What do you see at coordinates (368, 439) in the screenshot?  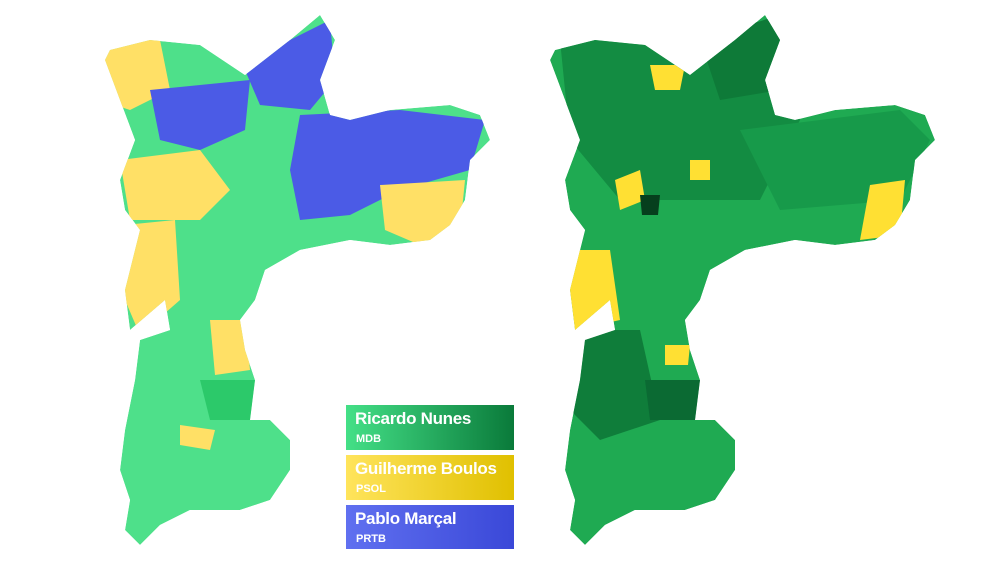 I see `legend-party: MDB` at bounding box center [368, 439].